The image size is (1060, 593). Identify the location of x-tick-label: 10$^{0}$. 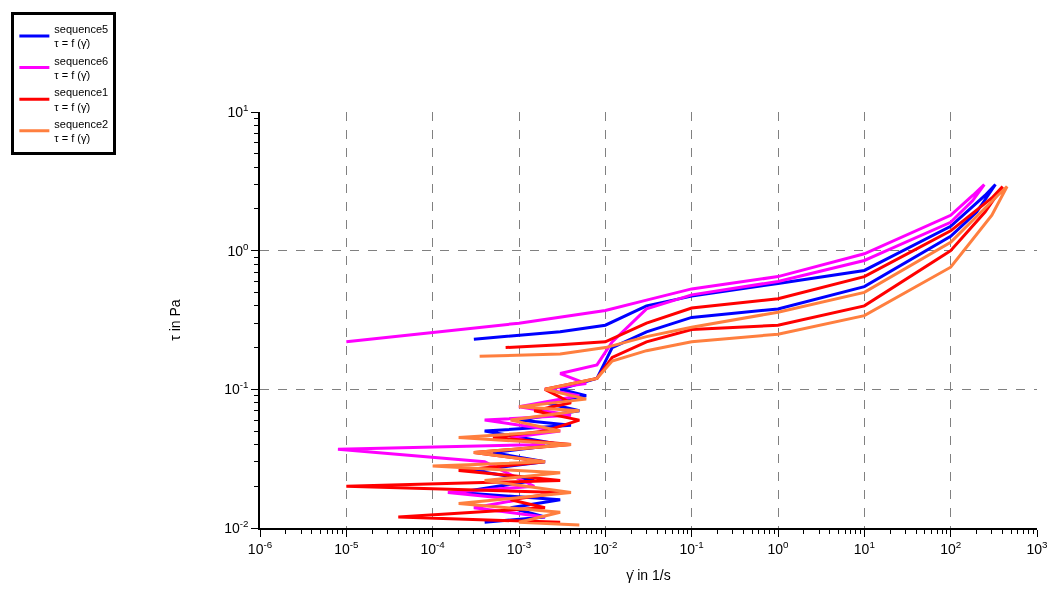
(778, 547).